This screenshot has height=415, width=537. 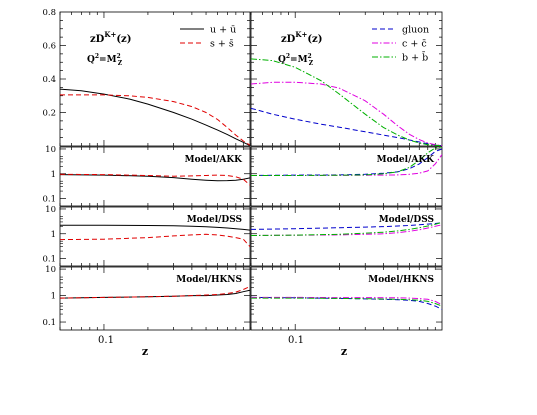 I want to click on legend-label: s + s̄, so click(x=222, y=44).